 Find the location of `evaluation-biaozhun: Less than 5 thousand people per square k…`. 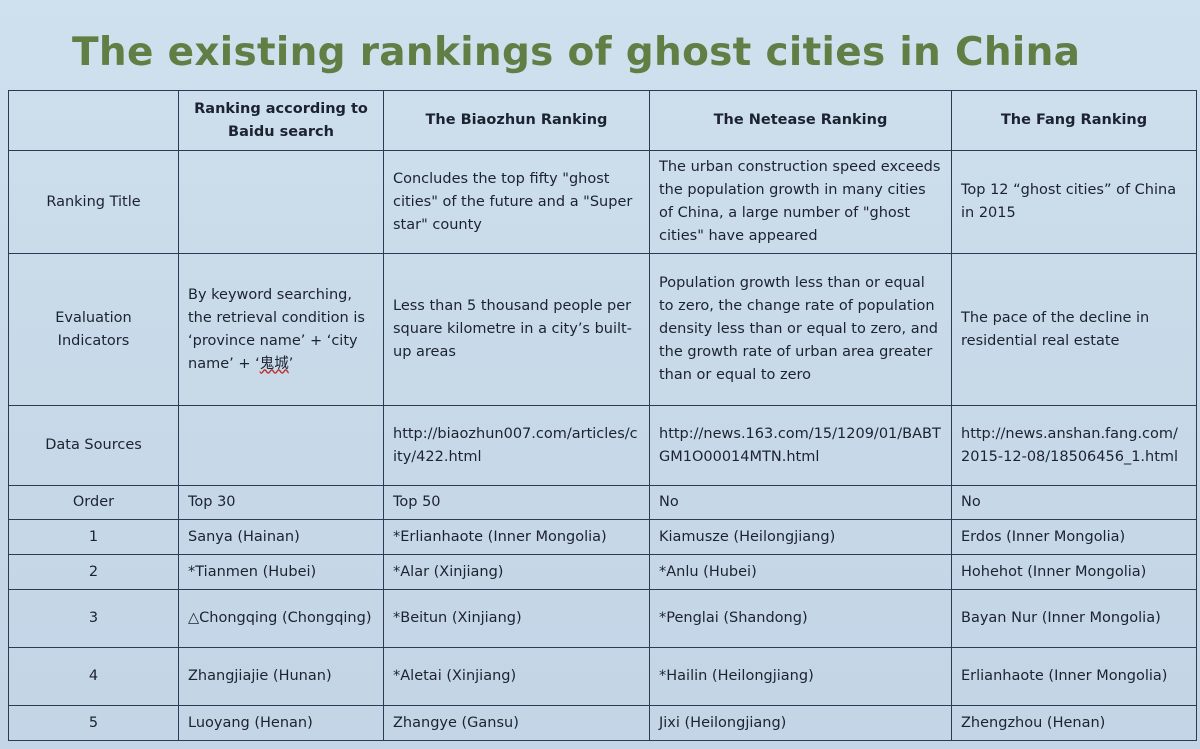

evaluation-biaozhun: Less than 5 thousand people per square k… is located at coordinates (516, 329).